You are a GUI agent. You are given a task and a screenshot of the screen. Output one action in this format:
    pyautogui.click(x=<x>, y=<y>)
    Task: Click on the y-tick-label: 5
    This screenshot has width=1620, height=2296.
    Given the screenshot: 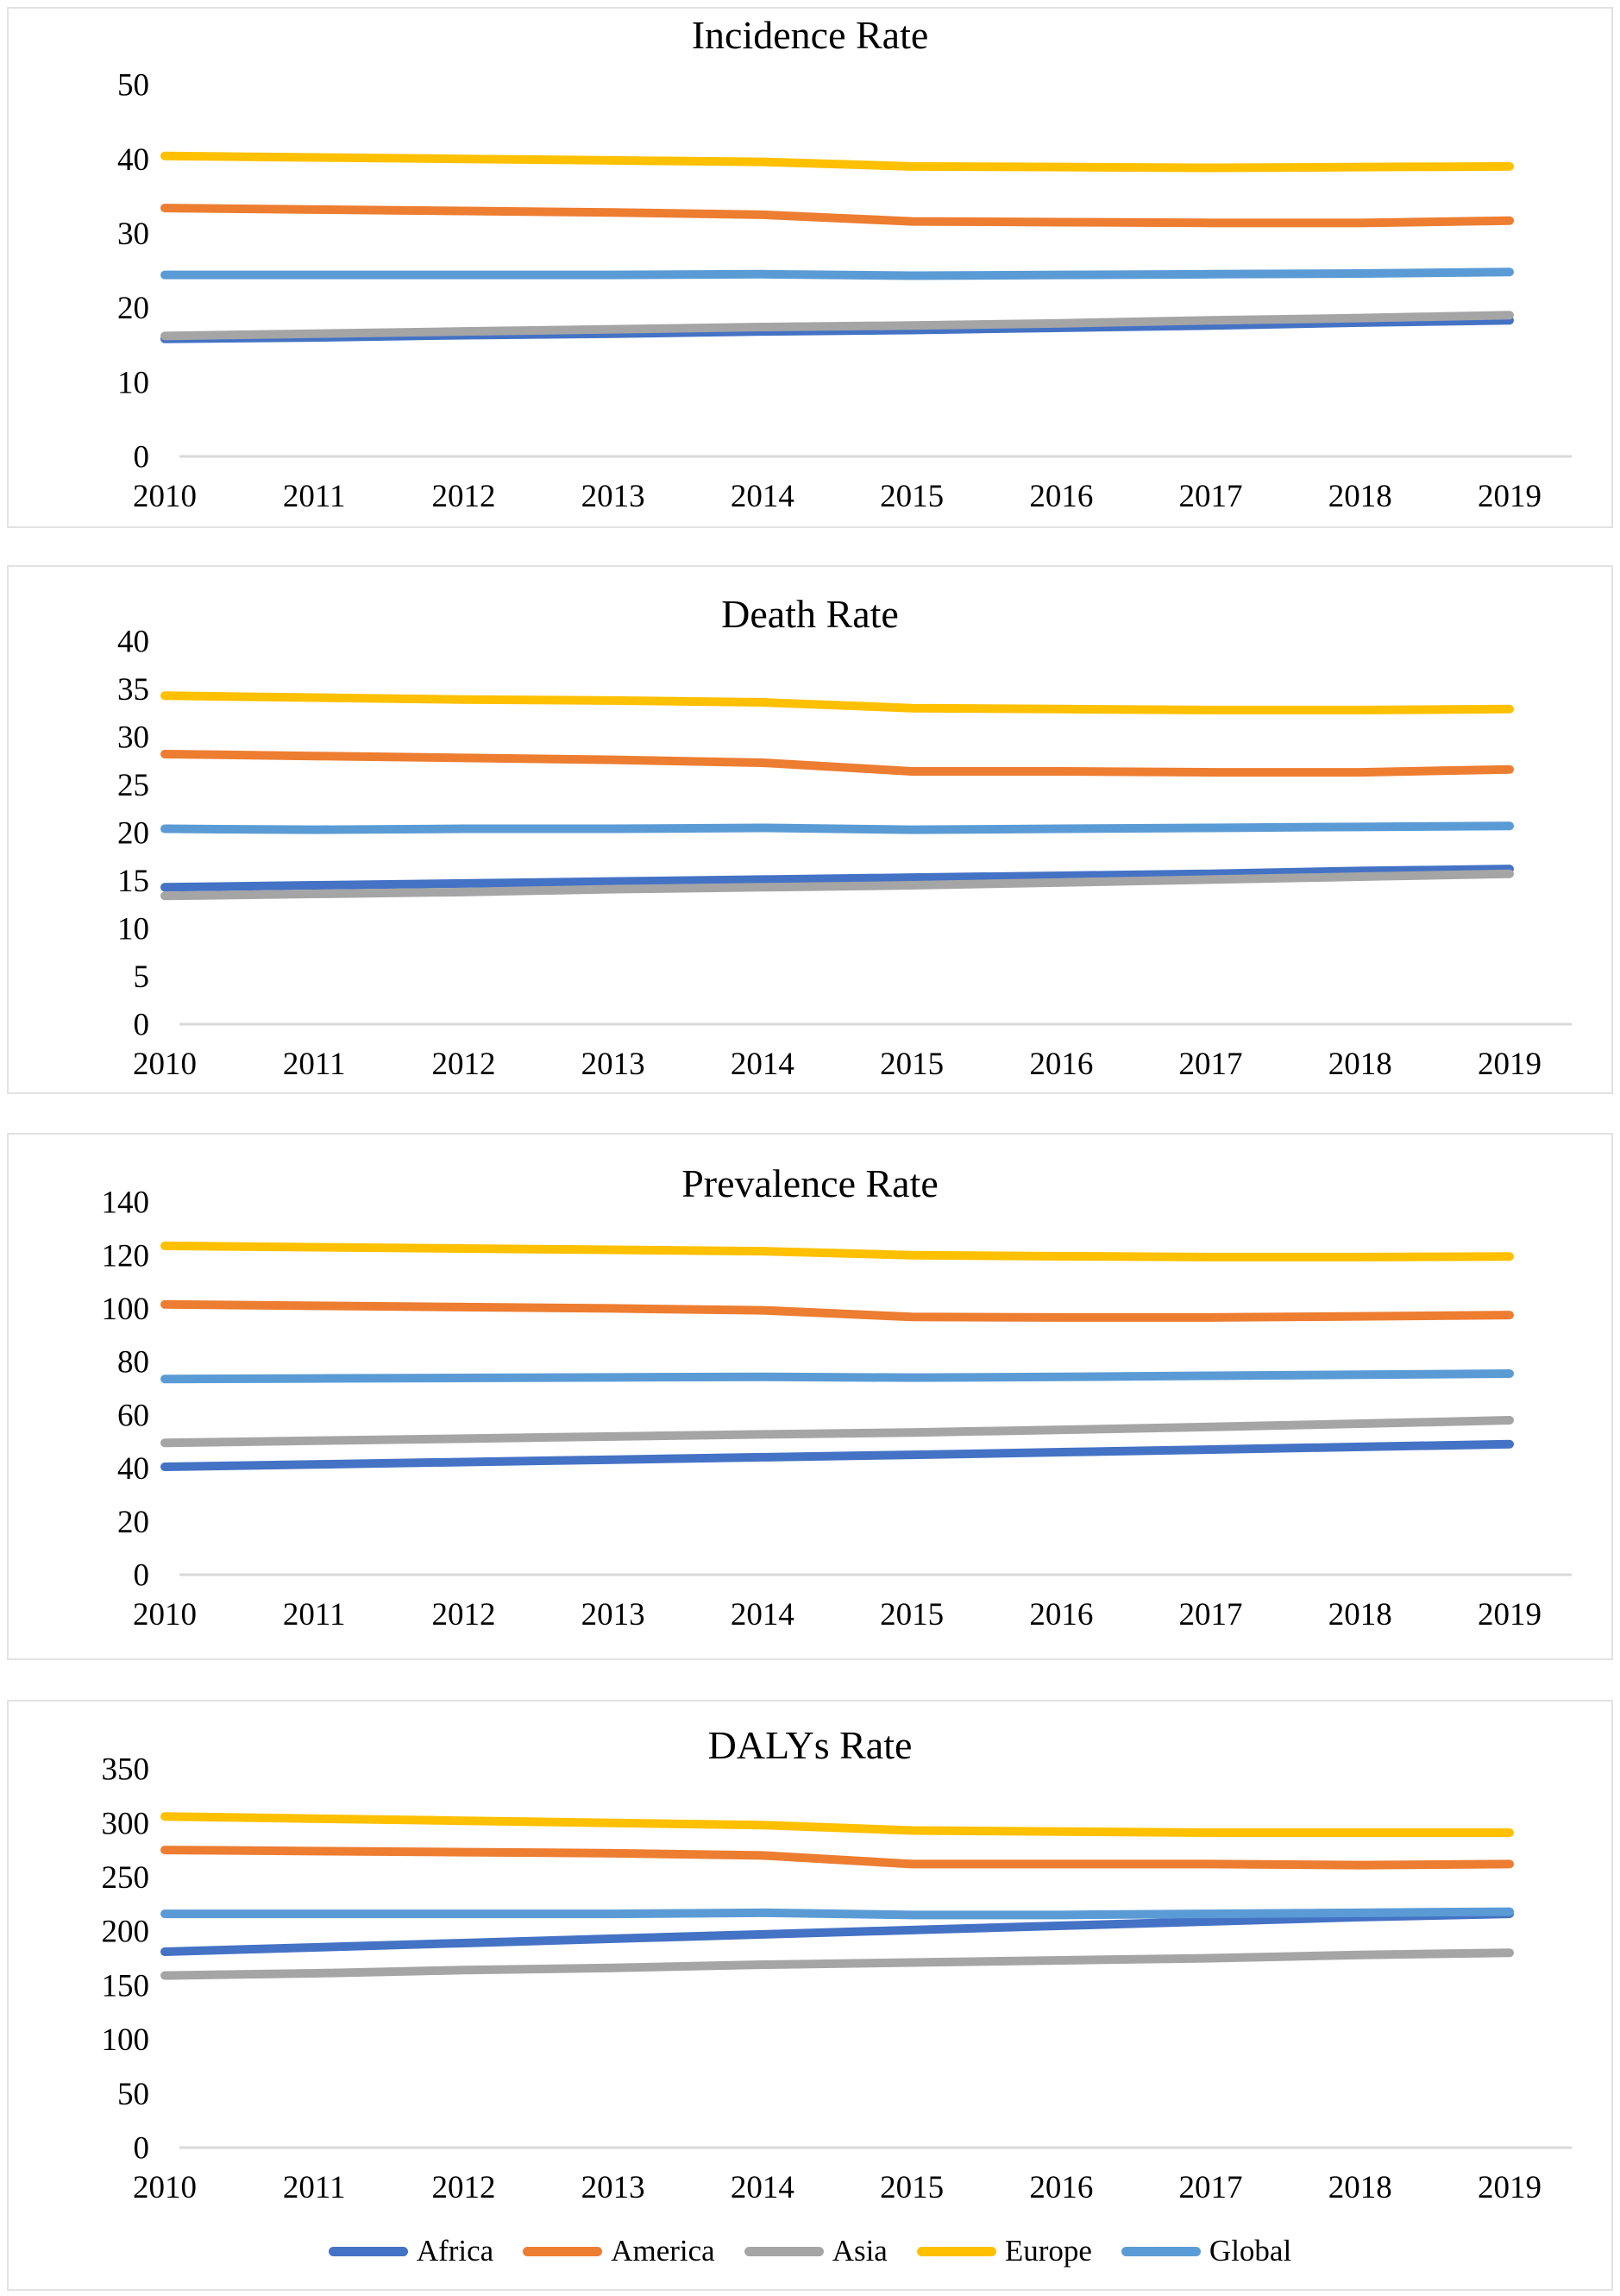 What is the action you would take?
    pyautogui.click(x=142, y=977)
    